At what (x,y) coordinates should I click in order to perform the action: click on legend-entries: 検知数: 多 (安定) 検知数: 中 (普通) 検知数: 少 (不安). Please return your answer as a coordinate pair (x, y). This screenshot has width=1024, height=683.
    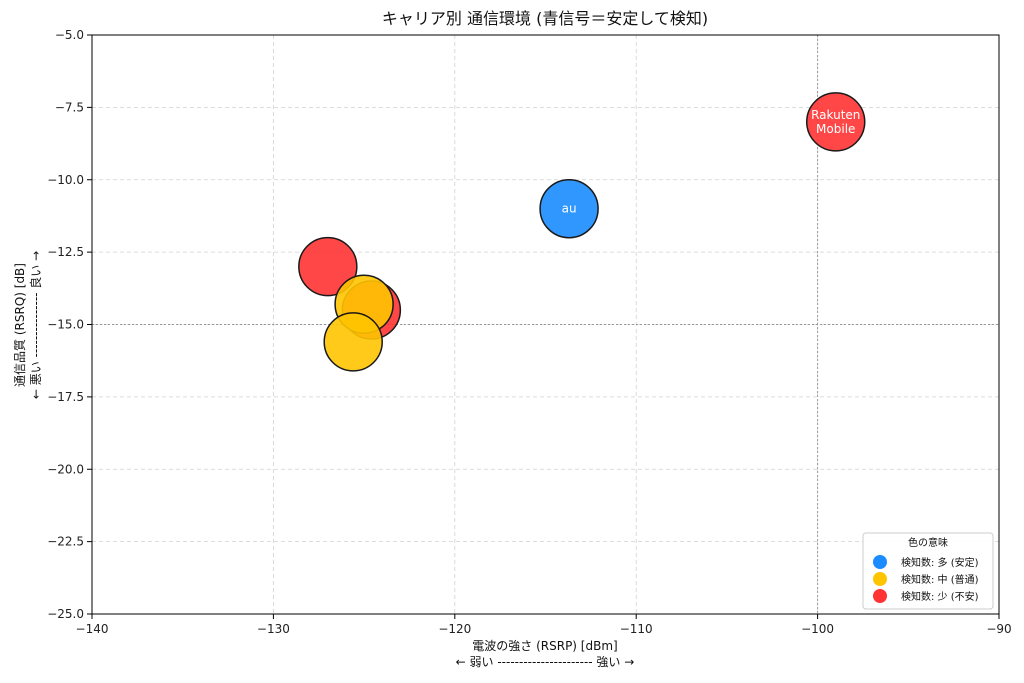
    Looking at the image, I should click on (926, 579).